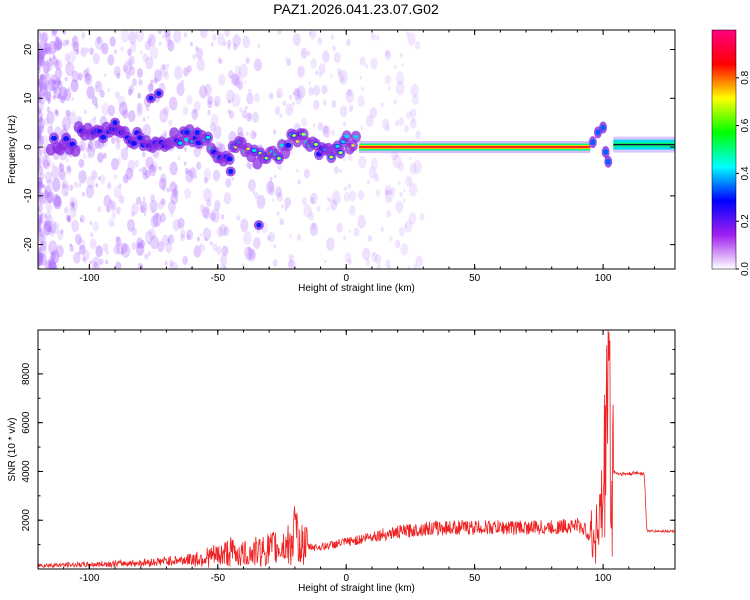  I want to click on band-red, so click(475, 147).